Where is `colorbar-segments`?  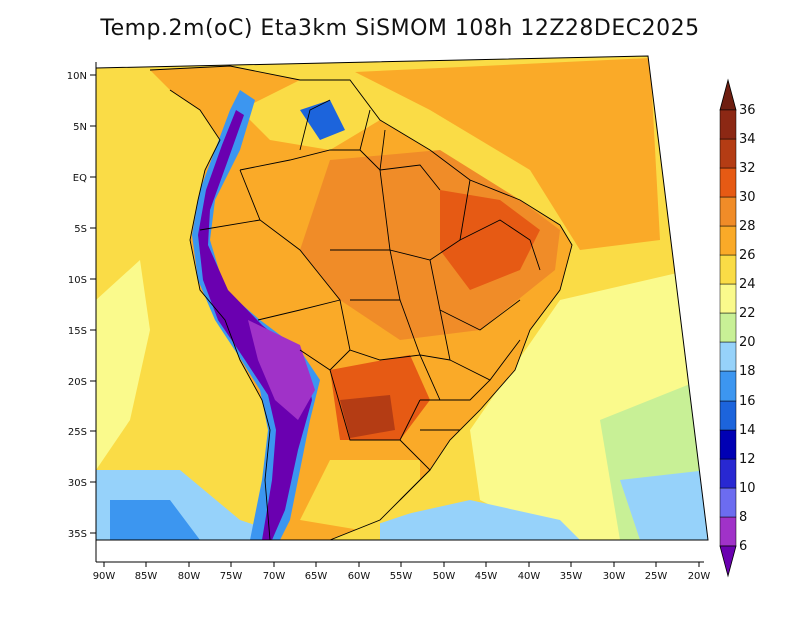 colorbar-segments is located at coordinates (728, 328).